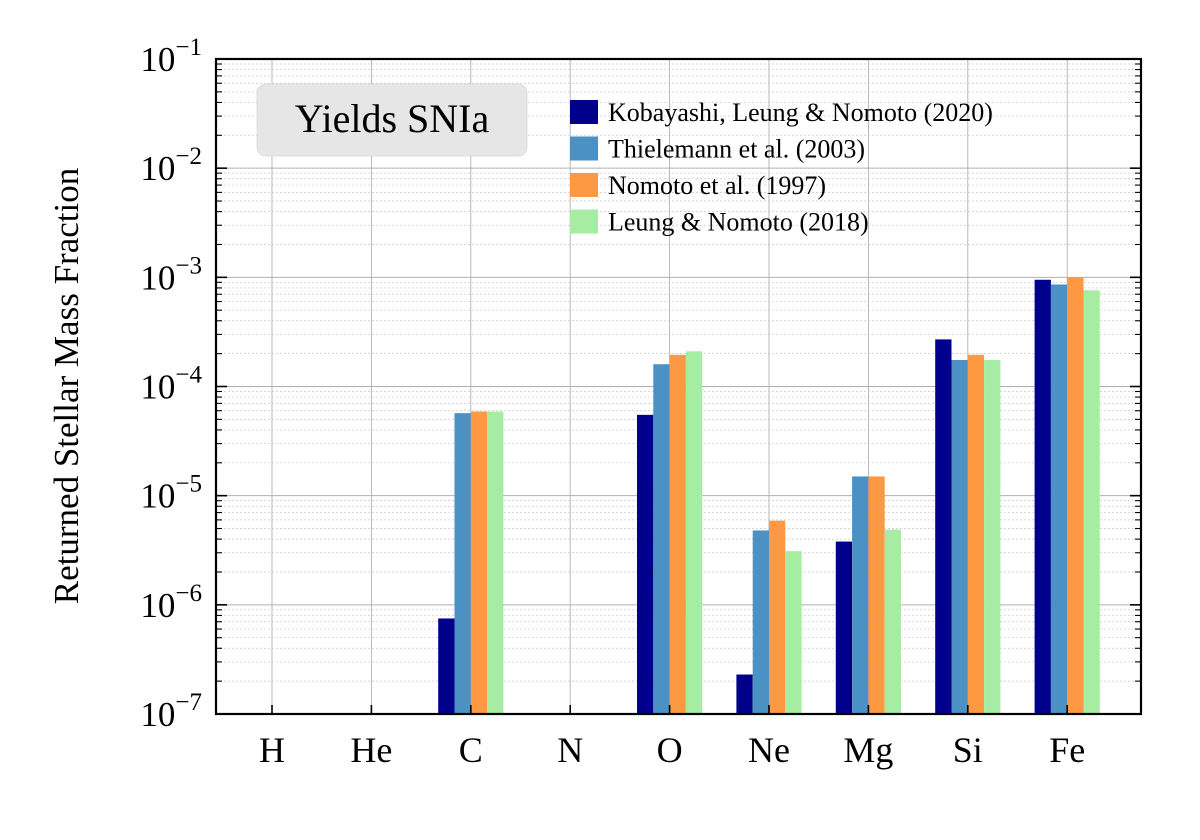 The height and width of the screenshot is (840, 1200). What do you see at coordinates (171, 56) in the screenshot?
I see `y-tick-label: 10⁻¹` at bounding box center [171, 56].